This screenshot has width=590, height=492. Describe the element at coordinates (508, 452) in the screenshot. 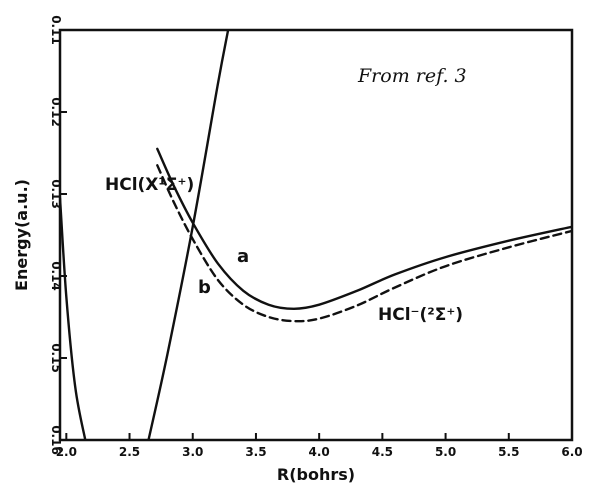

I see `x-tick-label: 5.5` at that location.